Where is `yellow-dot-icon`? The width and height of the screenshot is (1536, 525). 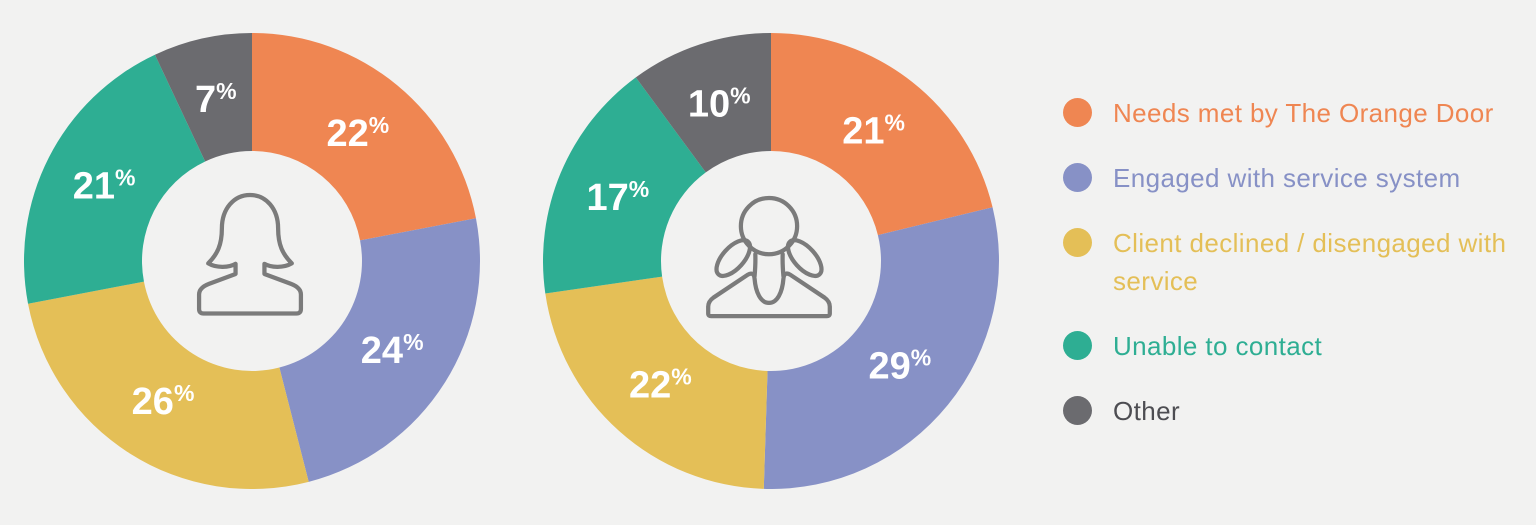 yellow-dot-icon is located at coordinates (1077, 242).